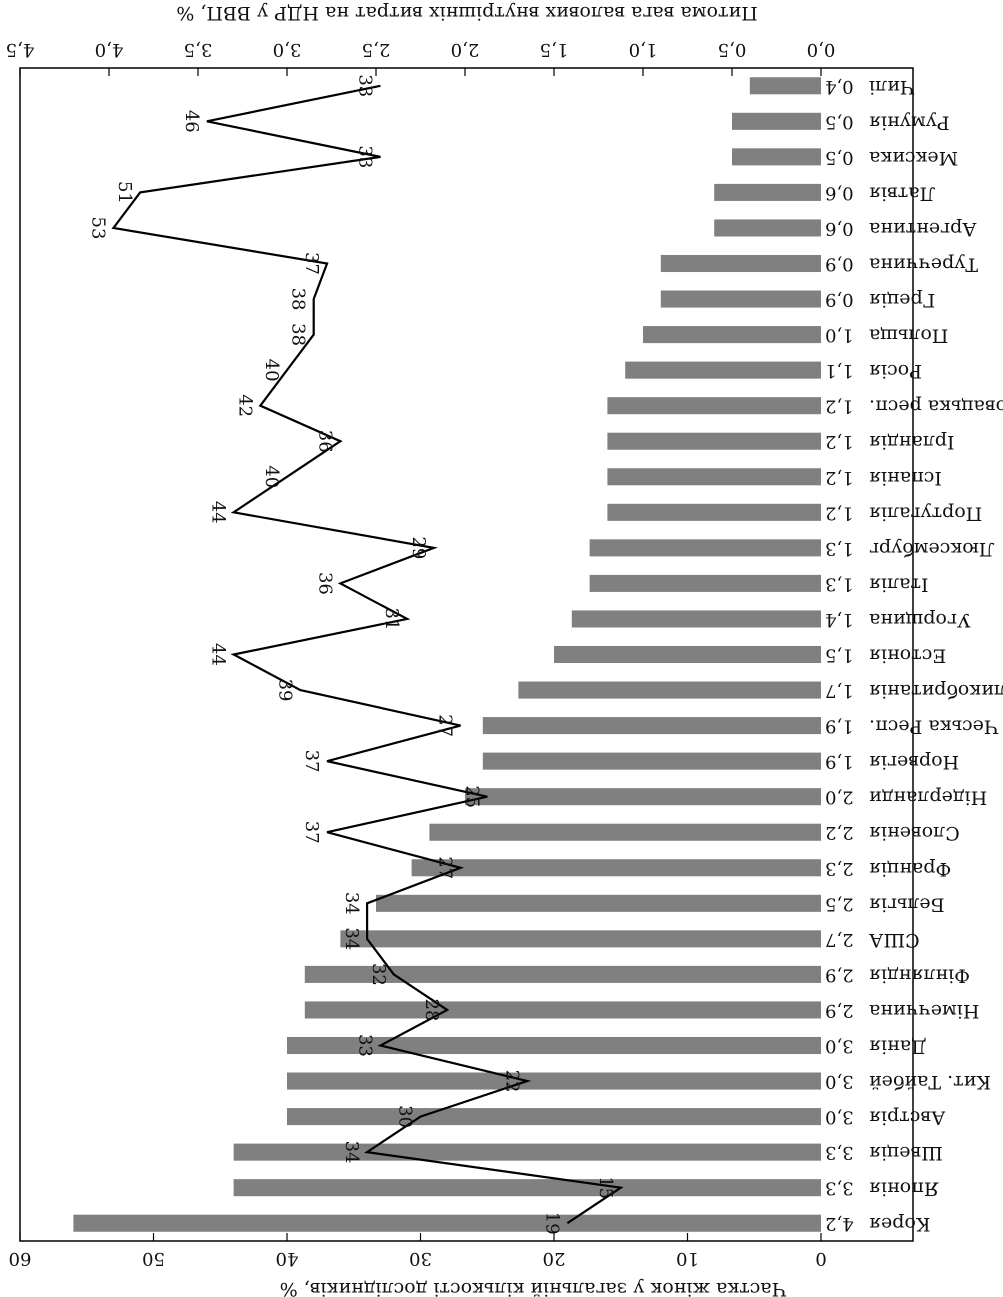  I want to click on line-point-label: 25, so click(471, 796).